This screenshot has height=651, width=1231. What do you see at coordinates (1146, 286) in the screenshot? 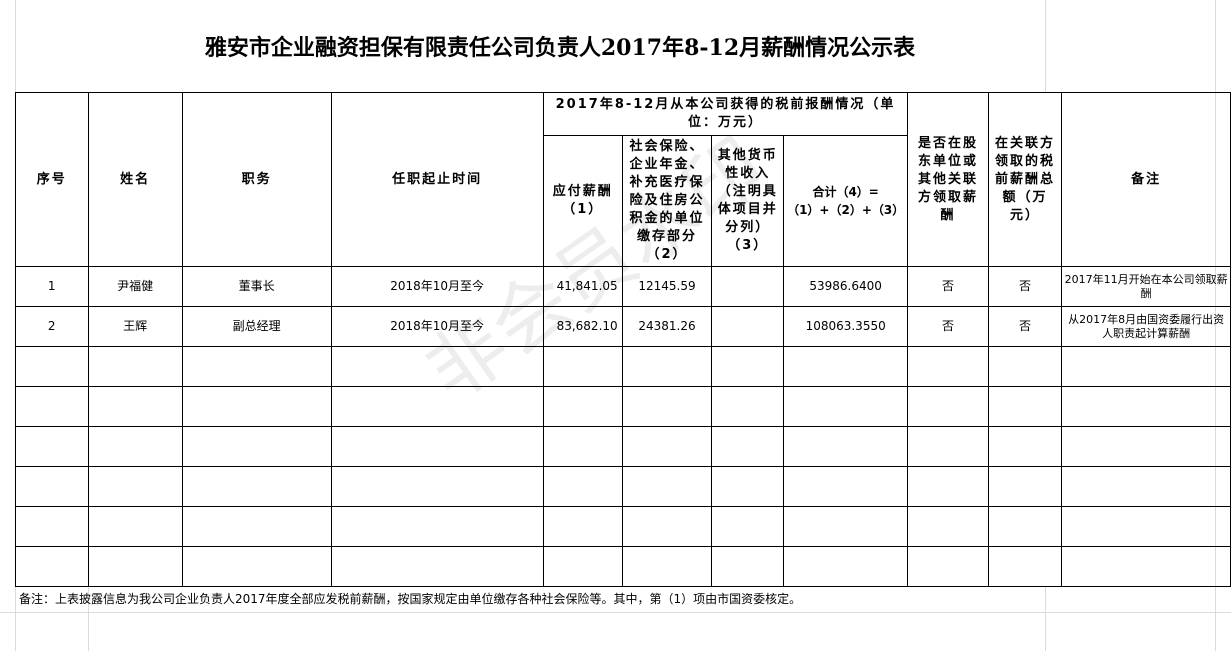
I see `cell-remark: 2017年11月开始在本公司领取薪酬` at bounding box center [1146, 286].